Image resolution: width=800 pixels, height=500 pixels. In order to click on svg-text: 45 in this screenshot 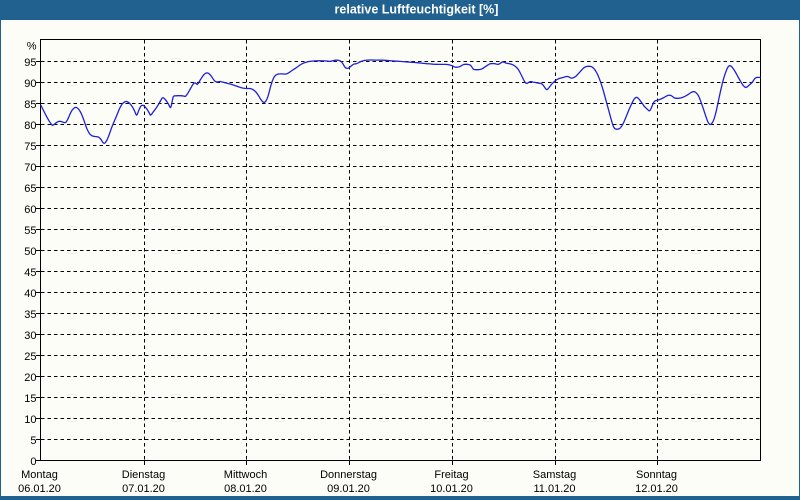, I will do `click(30, 273)`.